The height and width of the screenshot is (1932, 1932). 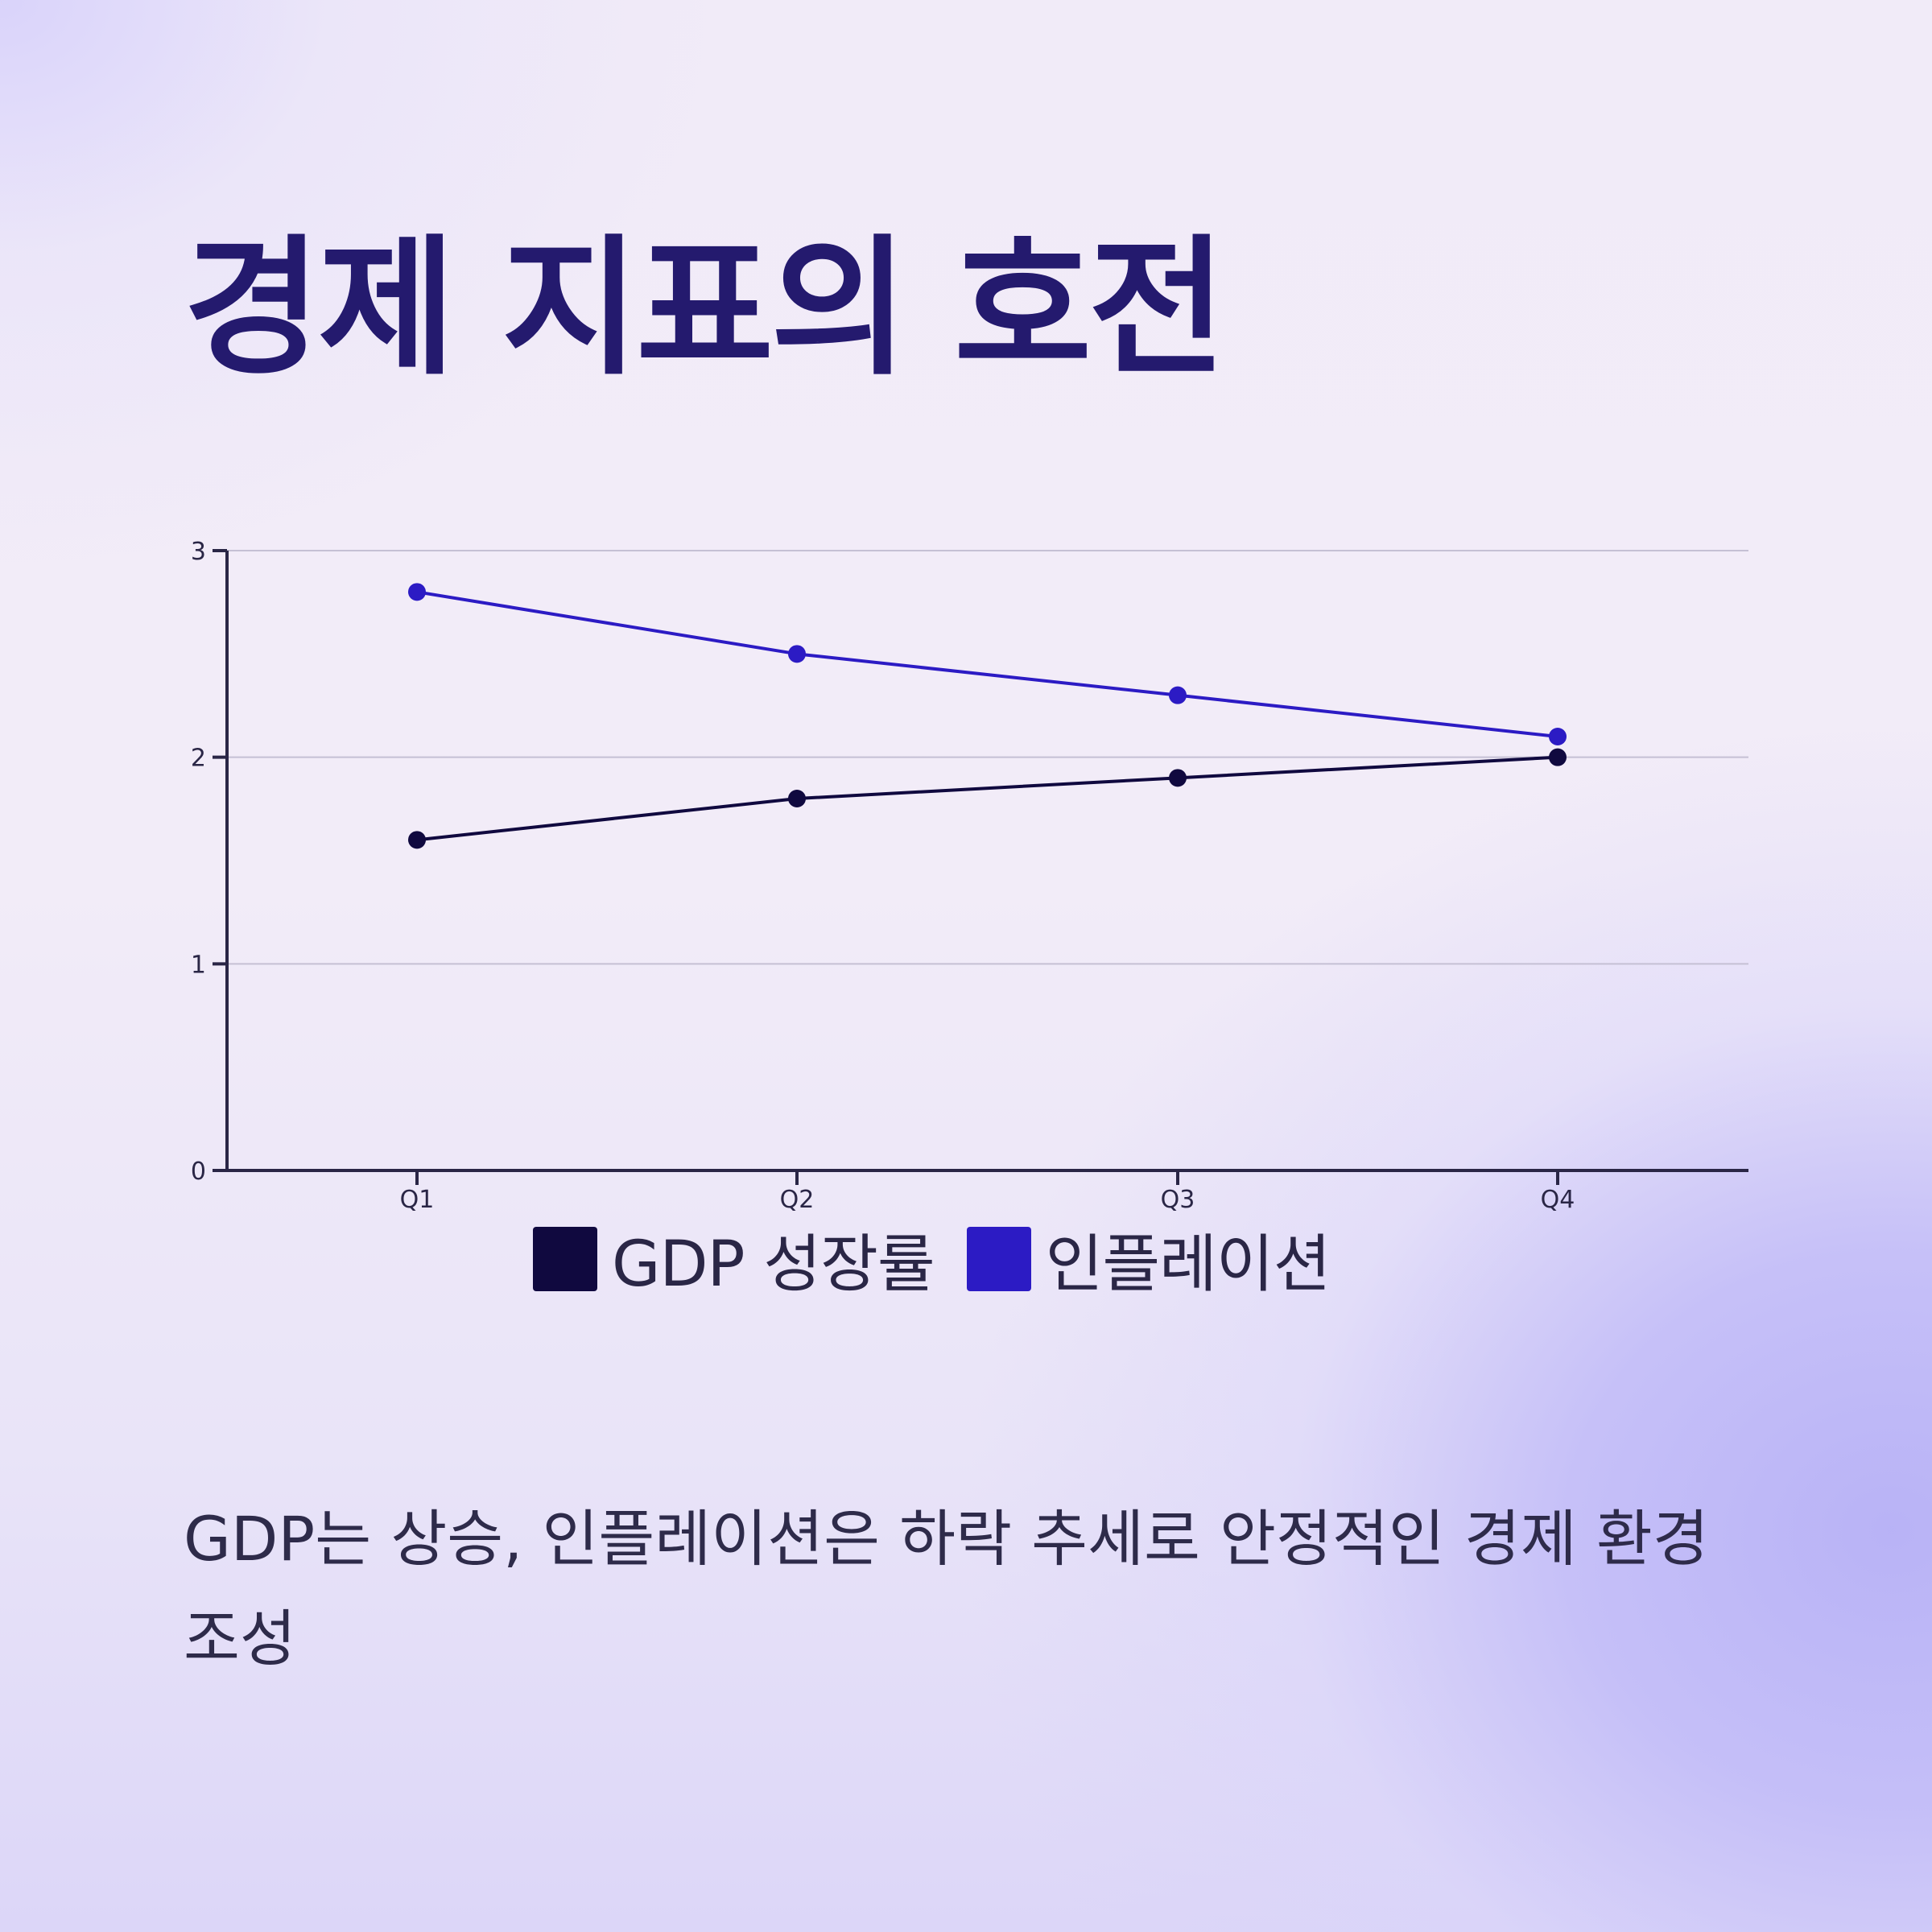 I want to click on y-tick-label: 2, so click(x=198, y=759).